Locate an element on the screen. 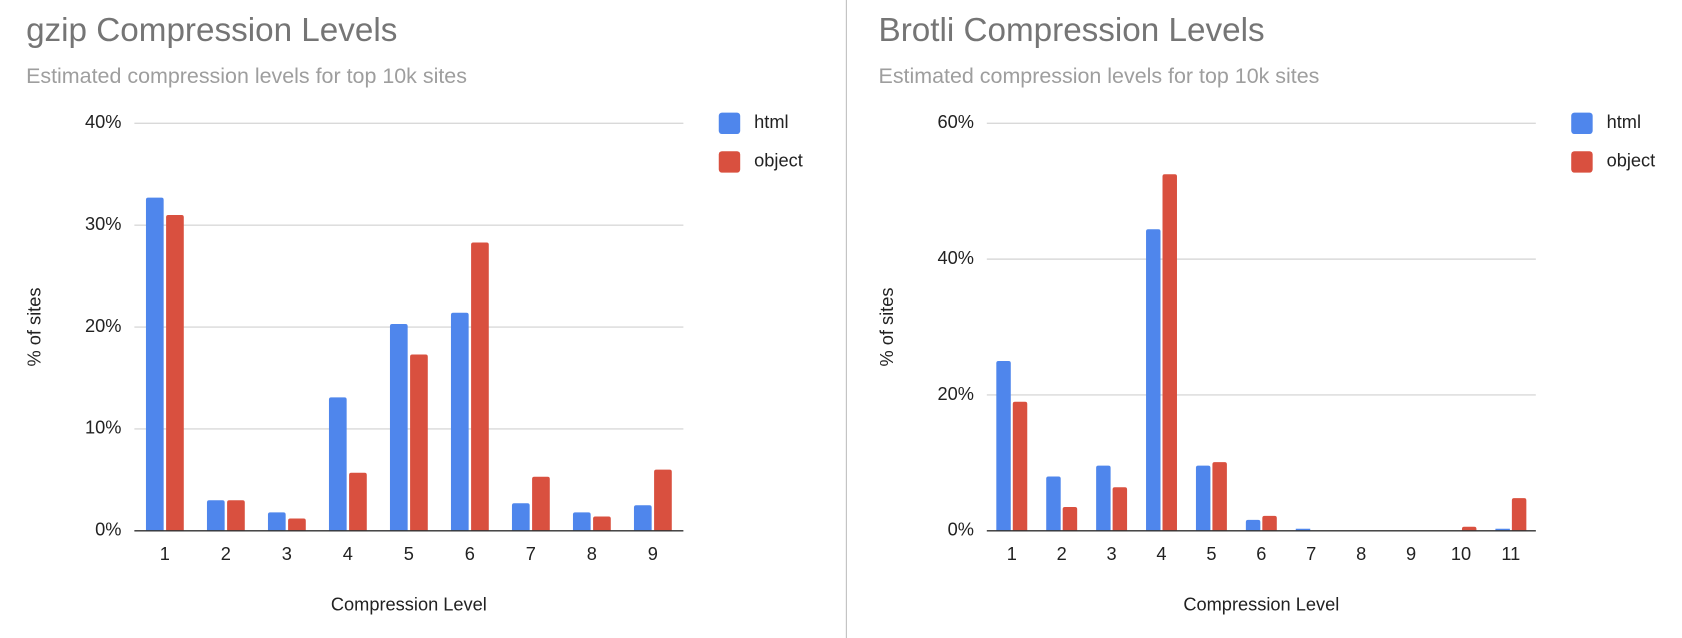  x-tick-label: 10 is located at coordinates (1461, 554).